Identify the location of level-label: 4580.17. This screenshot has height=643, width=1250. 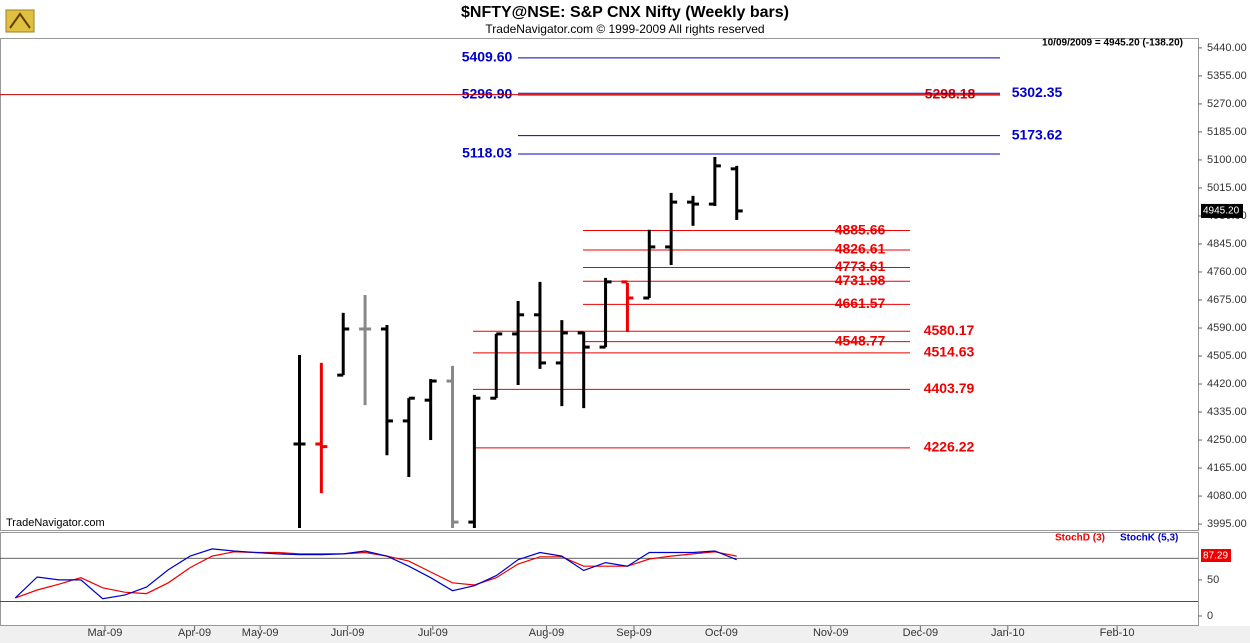
(949, 330).